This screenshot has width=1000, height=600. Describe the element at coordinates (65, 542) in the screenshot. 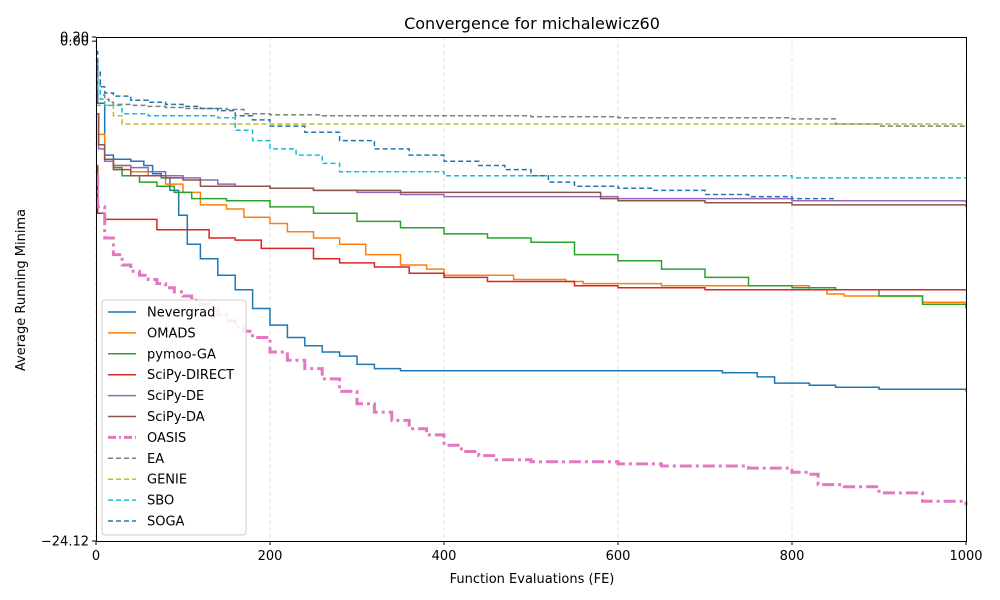

I see `y-tick-label: −24.12` at that location.